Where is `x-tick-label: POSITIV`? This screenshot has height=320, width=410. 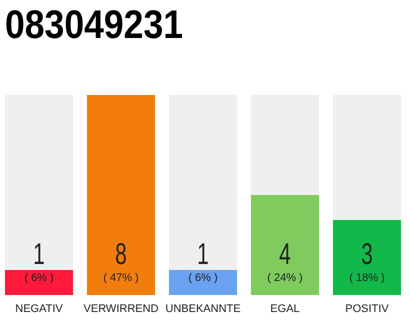 x-tick-label: POSITIV is located at coordinates (367, 309).